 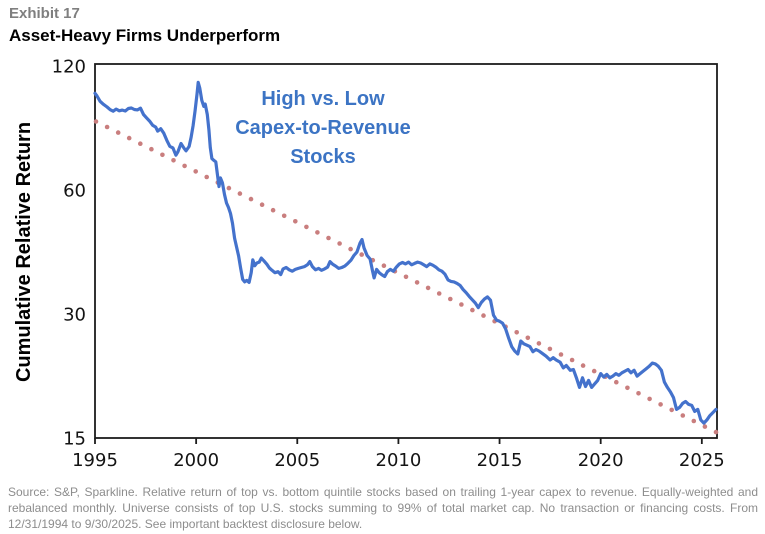 I want to click on y-tick-label: 60, so click(x=74, y=191).